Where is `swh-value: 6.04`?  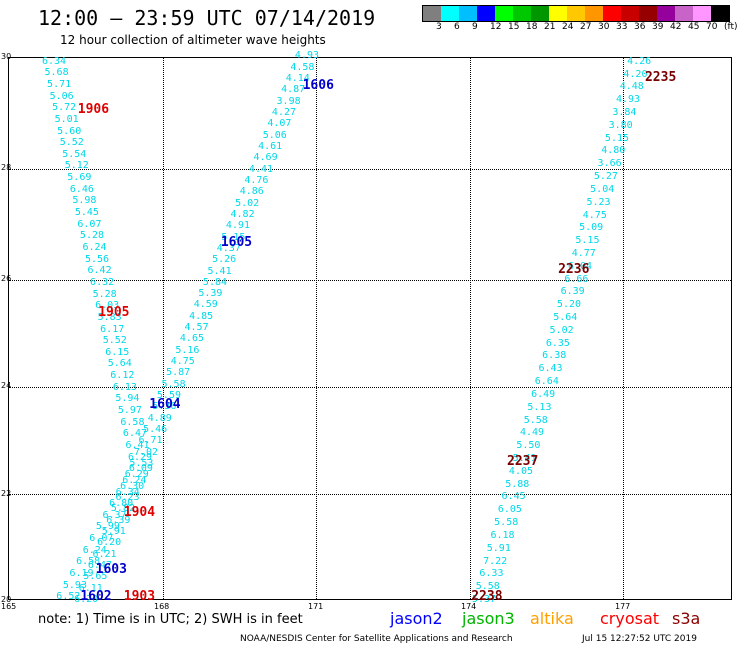
swh-value: 6.04 is located at coordinates (580, 266).